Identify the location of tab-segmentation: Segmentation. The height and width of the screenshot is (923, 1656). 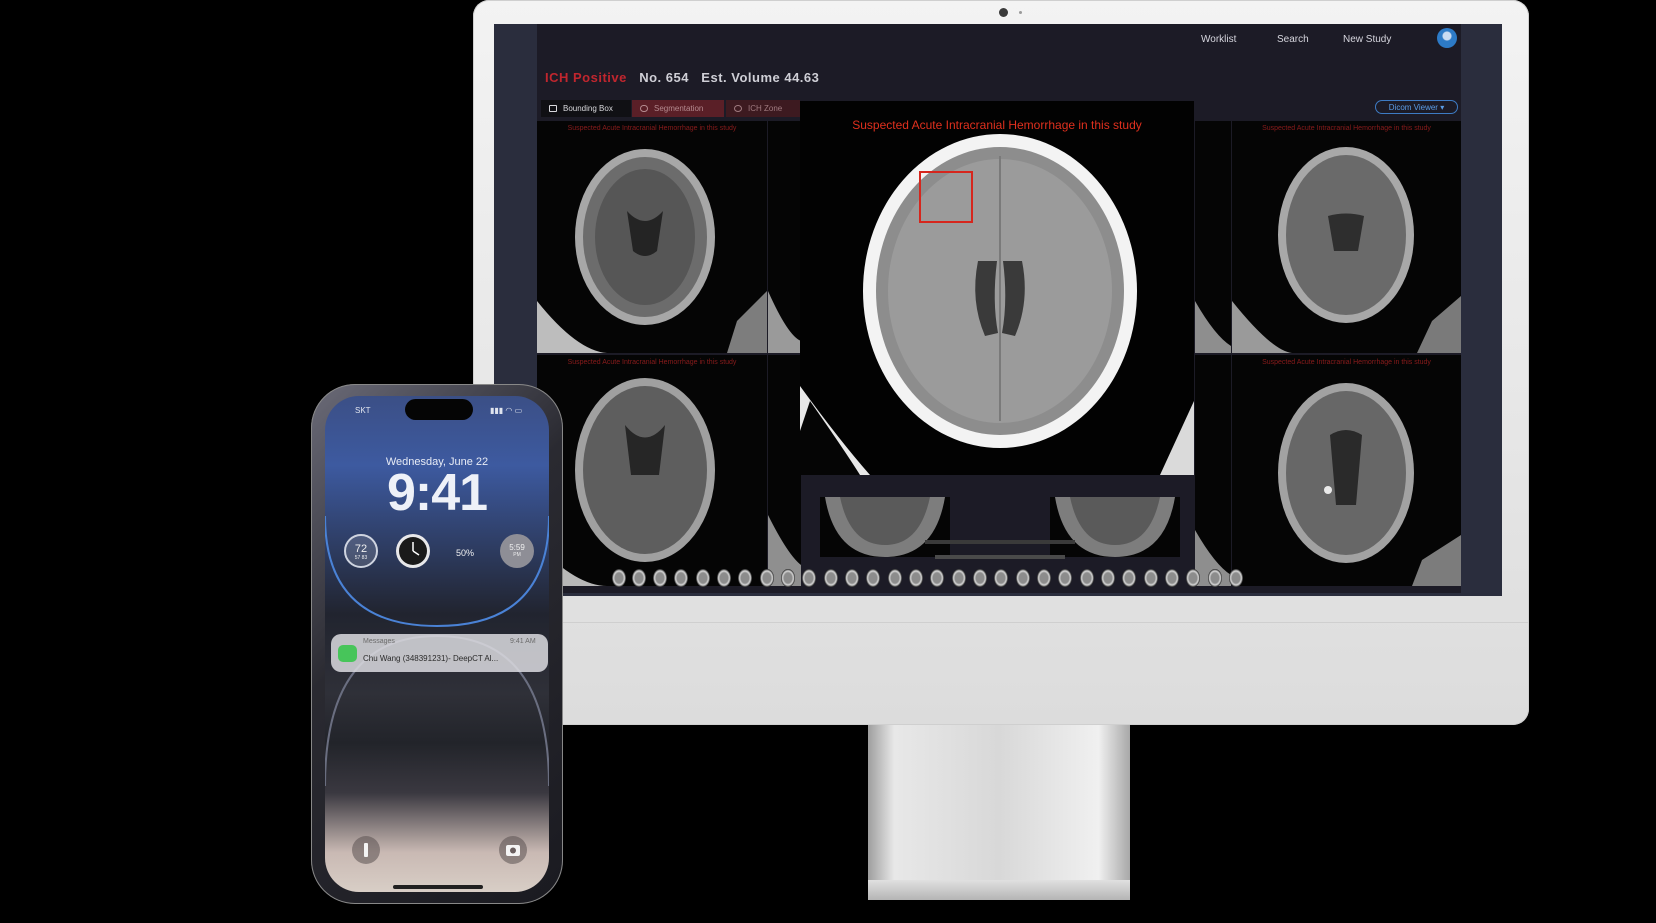
(678, 108).